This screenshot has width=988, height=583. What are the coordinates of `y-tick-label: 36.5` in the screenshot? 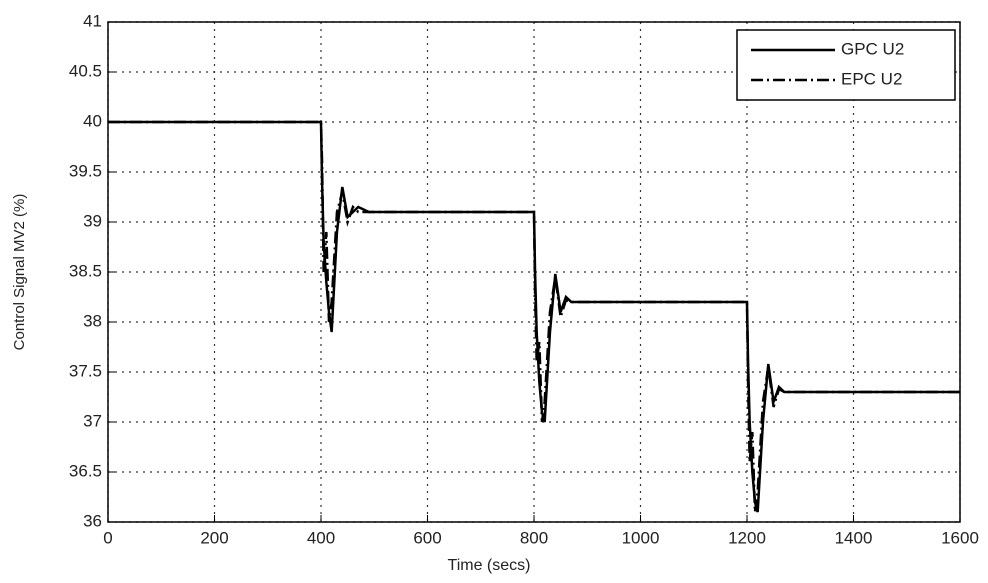 It's located at (85, 470).